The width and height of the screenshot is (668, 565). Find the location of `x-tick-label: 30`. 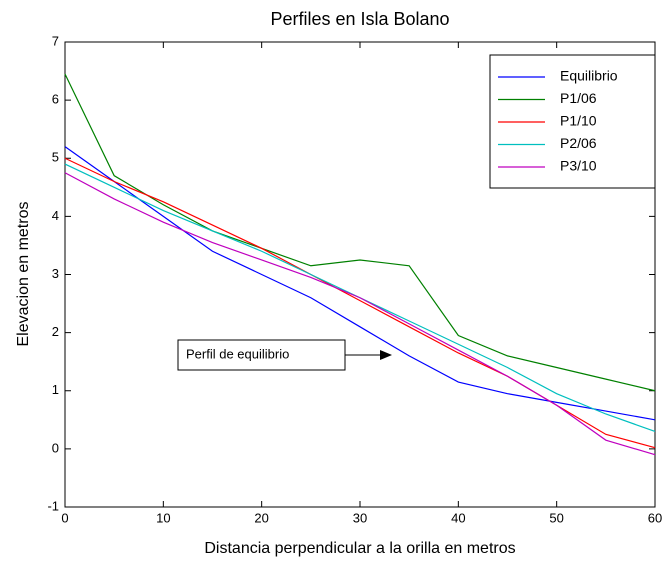

x-tick-label: 30 is located at coordinates (360, 517).